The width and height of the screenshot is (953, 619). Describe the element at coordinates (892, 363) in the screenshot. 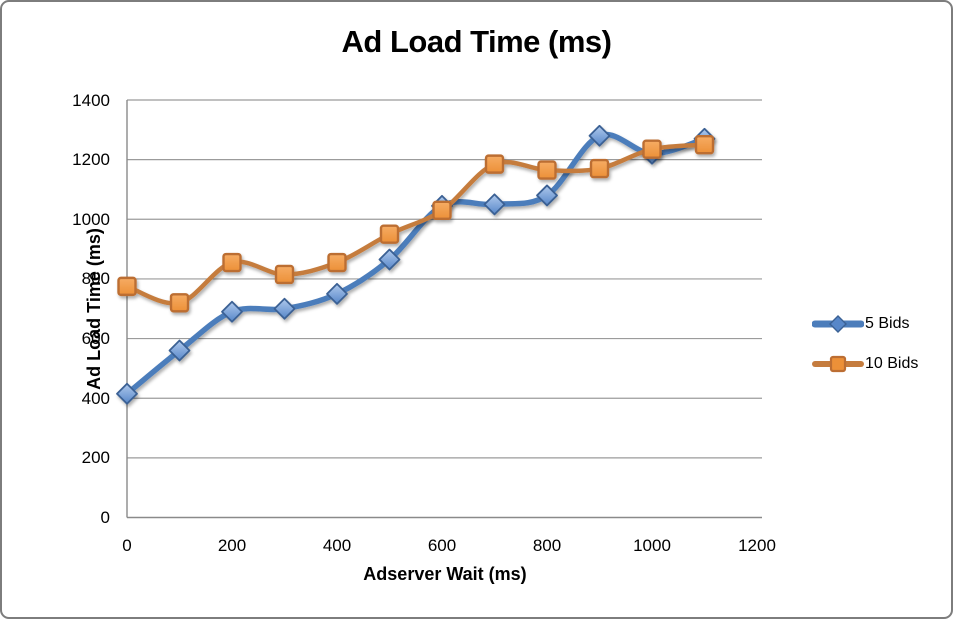

I see `legend-label: 10 Bids` at that location.